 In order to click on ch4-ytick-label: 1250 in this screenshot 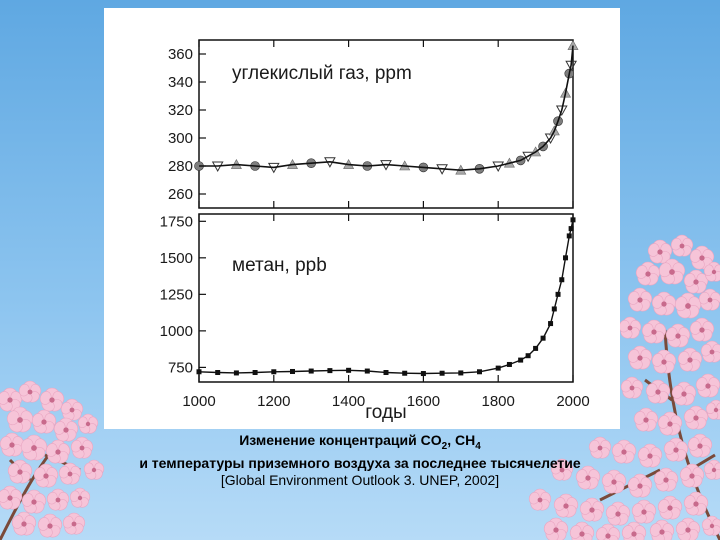, I will do `click(176, 294)`.